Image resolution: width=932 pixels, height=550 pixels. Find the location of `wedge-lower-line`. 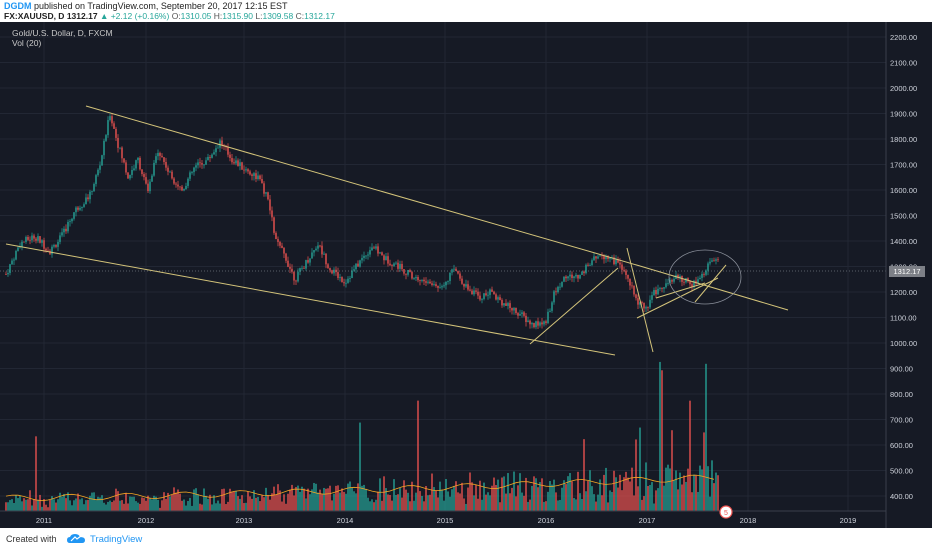

wedge-lower-line is located at coordinates (680, 290).